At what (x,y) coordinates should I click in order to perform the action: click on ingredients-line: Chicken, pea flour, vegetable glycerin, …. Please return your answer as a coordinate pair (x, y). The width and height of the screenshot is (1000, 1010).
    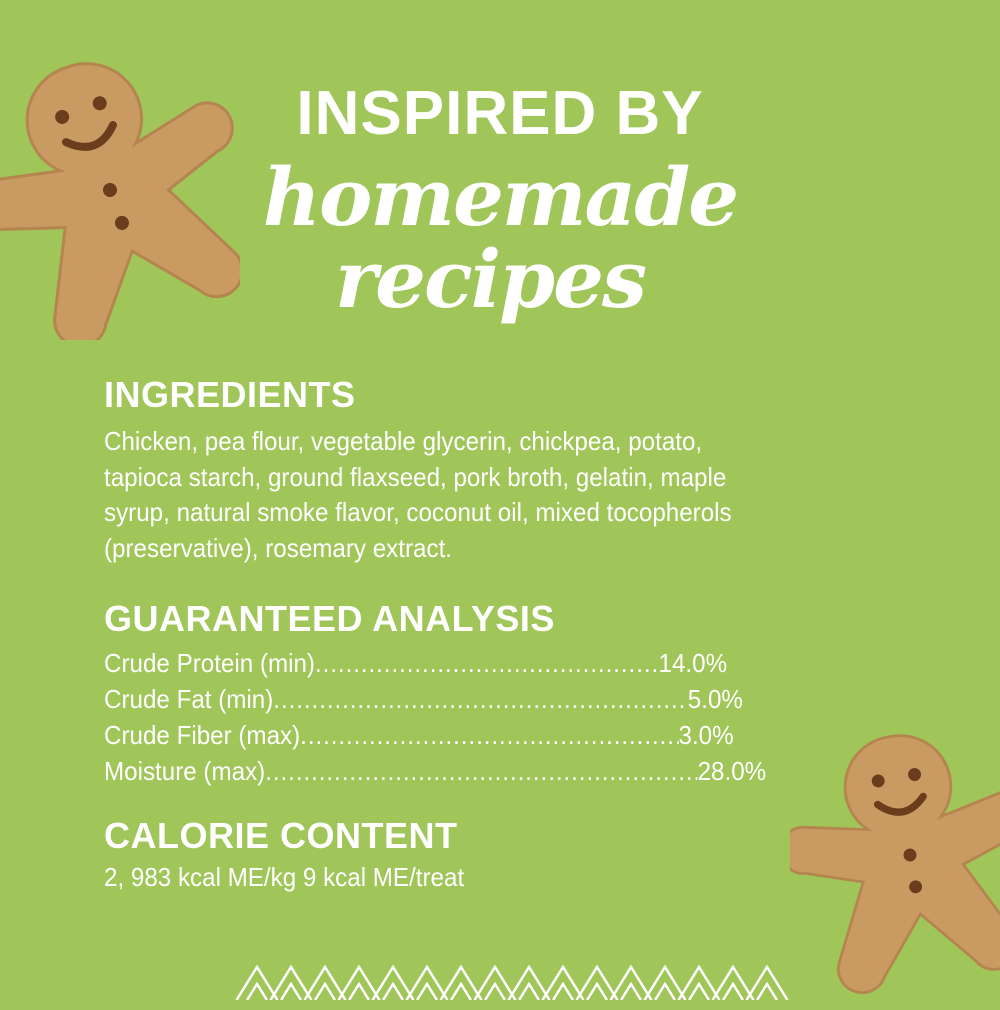
    Looking at the image, I should click on (403, 441).